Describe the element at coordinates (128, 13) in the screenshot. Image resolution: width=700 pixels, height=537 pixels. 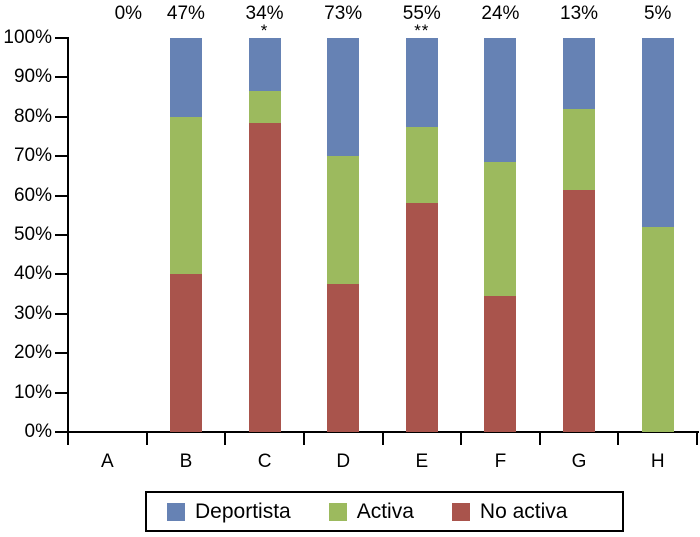
I see `bar-top-percentage-label: 0%` at that location.